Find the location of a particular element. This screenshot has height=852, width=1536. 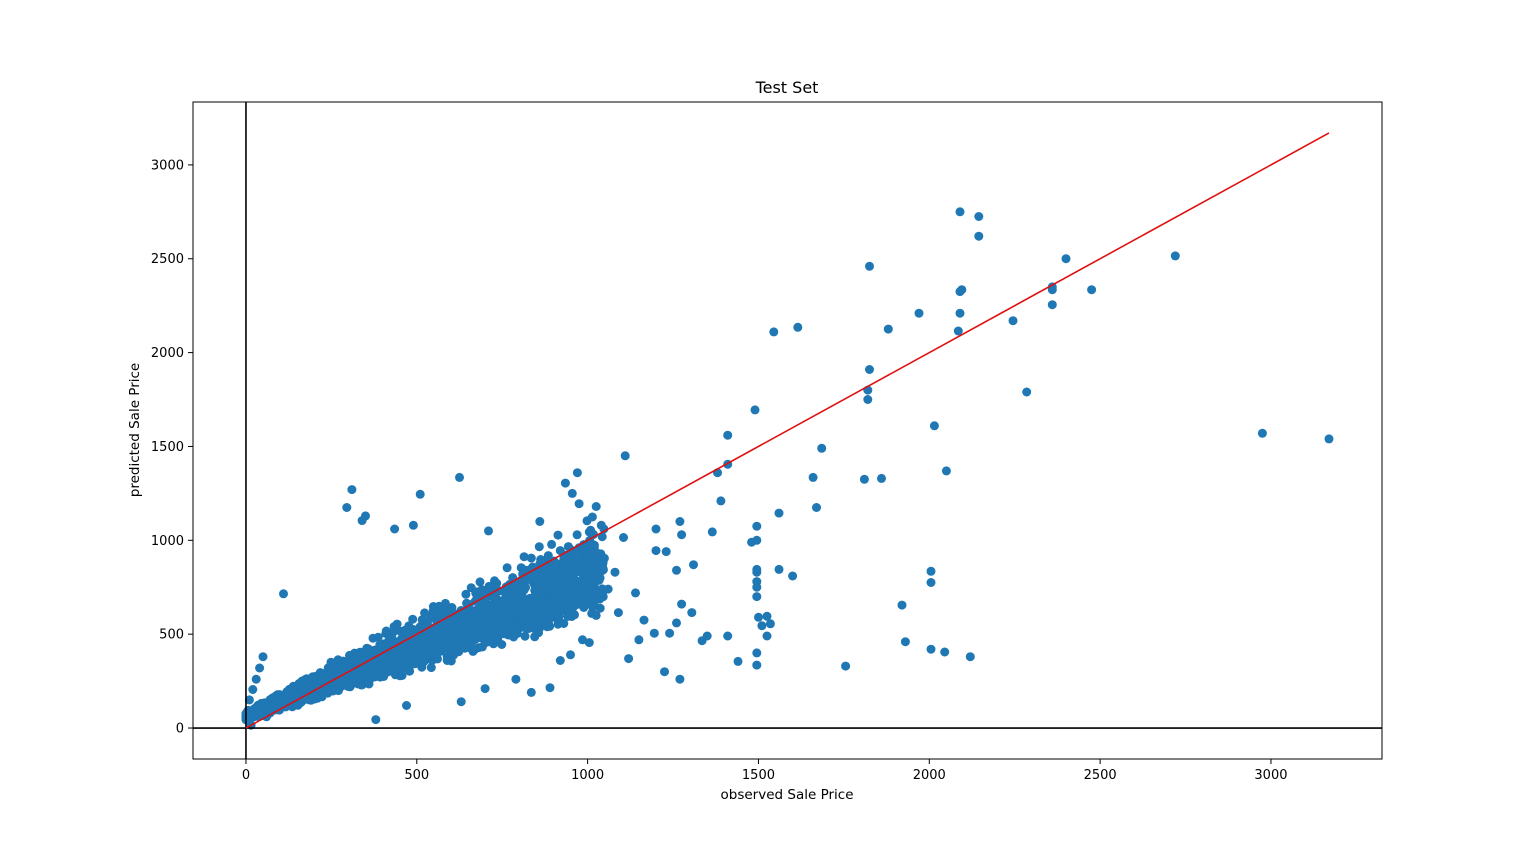

y-tick-label: 500 is located at coordinates (171, 635).